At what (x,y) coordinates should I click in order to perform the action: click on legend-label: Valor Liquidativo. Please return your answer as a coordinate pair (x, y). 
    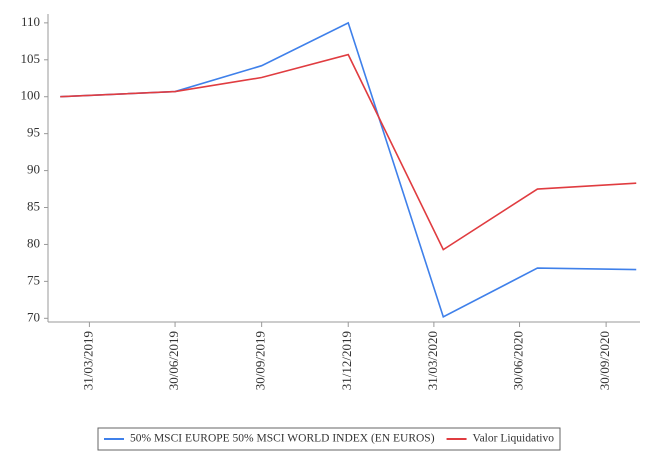
    Looking at the image, I should click on (514, 439).